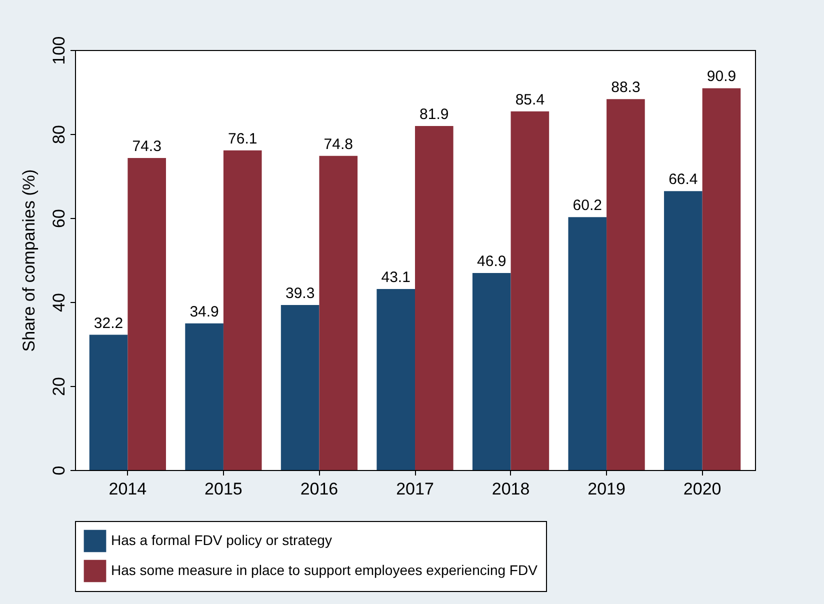 Image resolution: width=824 pixels, height=604 pixels. Describe the element at coordinates (319, 489) in the screenshot. I see `x-tick-label: 2016` at that location.